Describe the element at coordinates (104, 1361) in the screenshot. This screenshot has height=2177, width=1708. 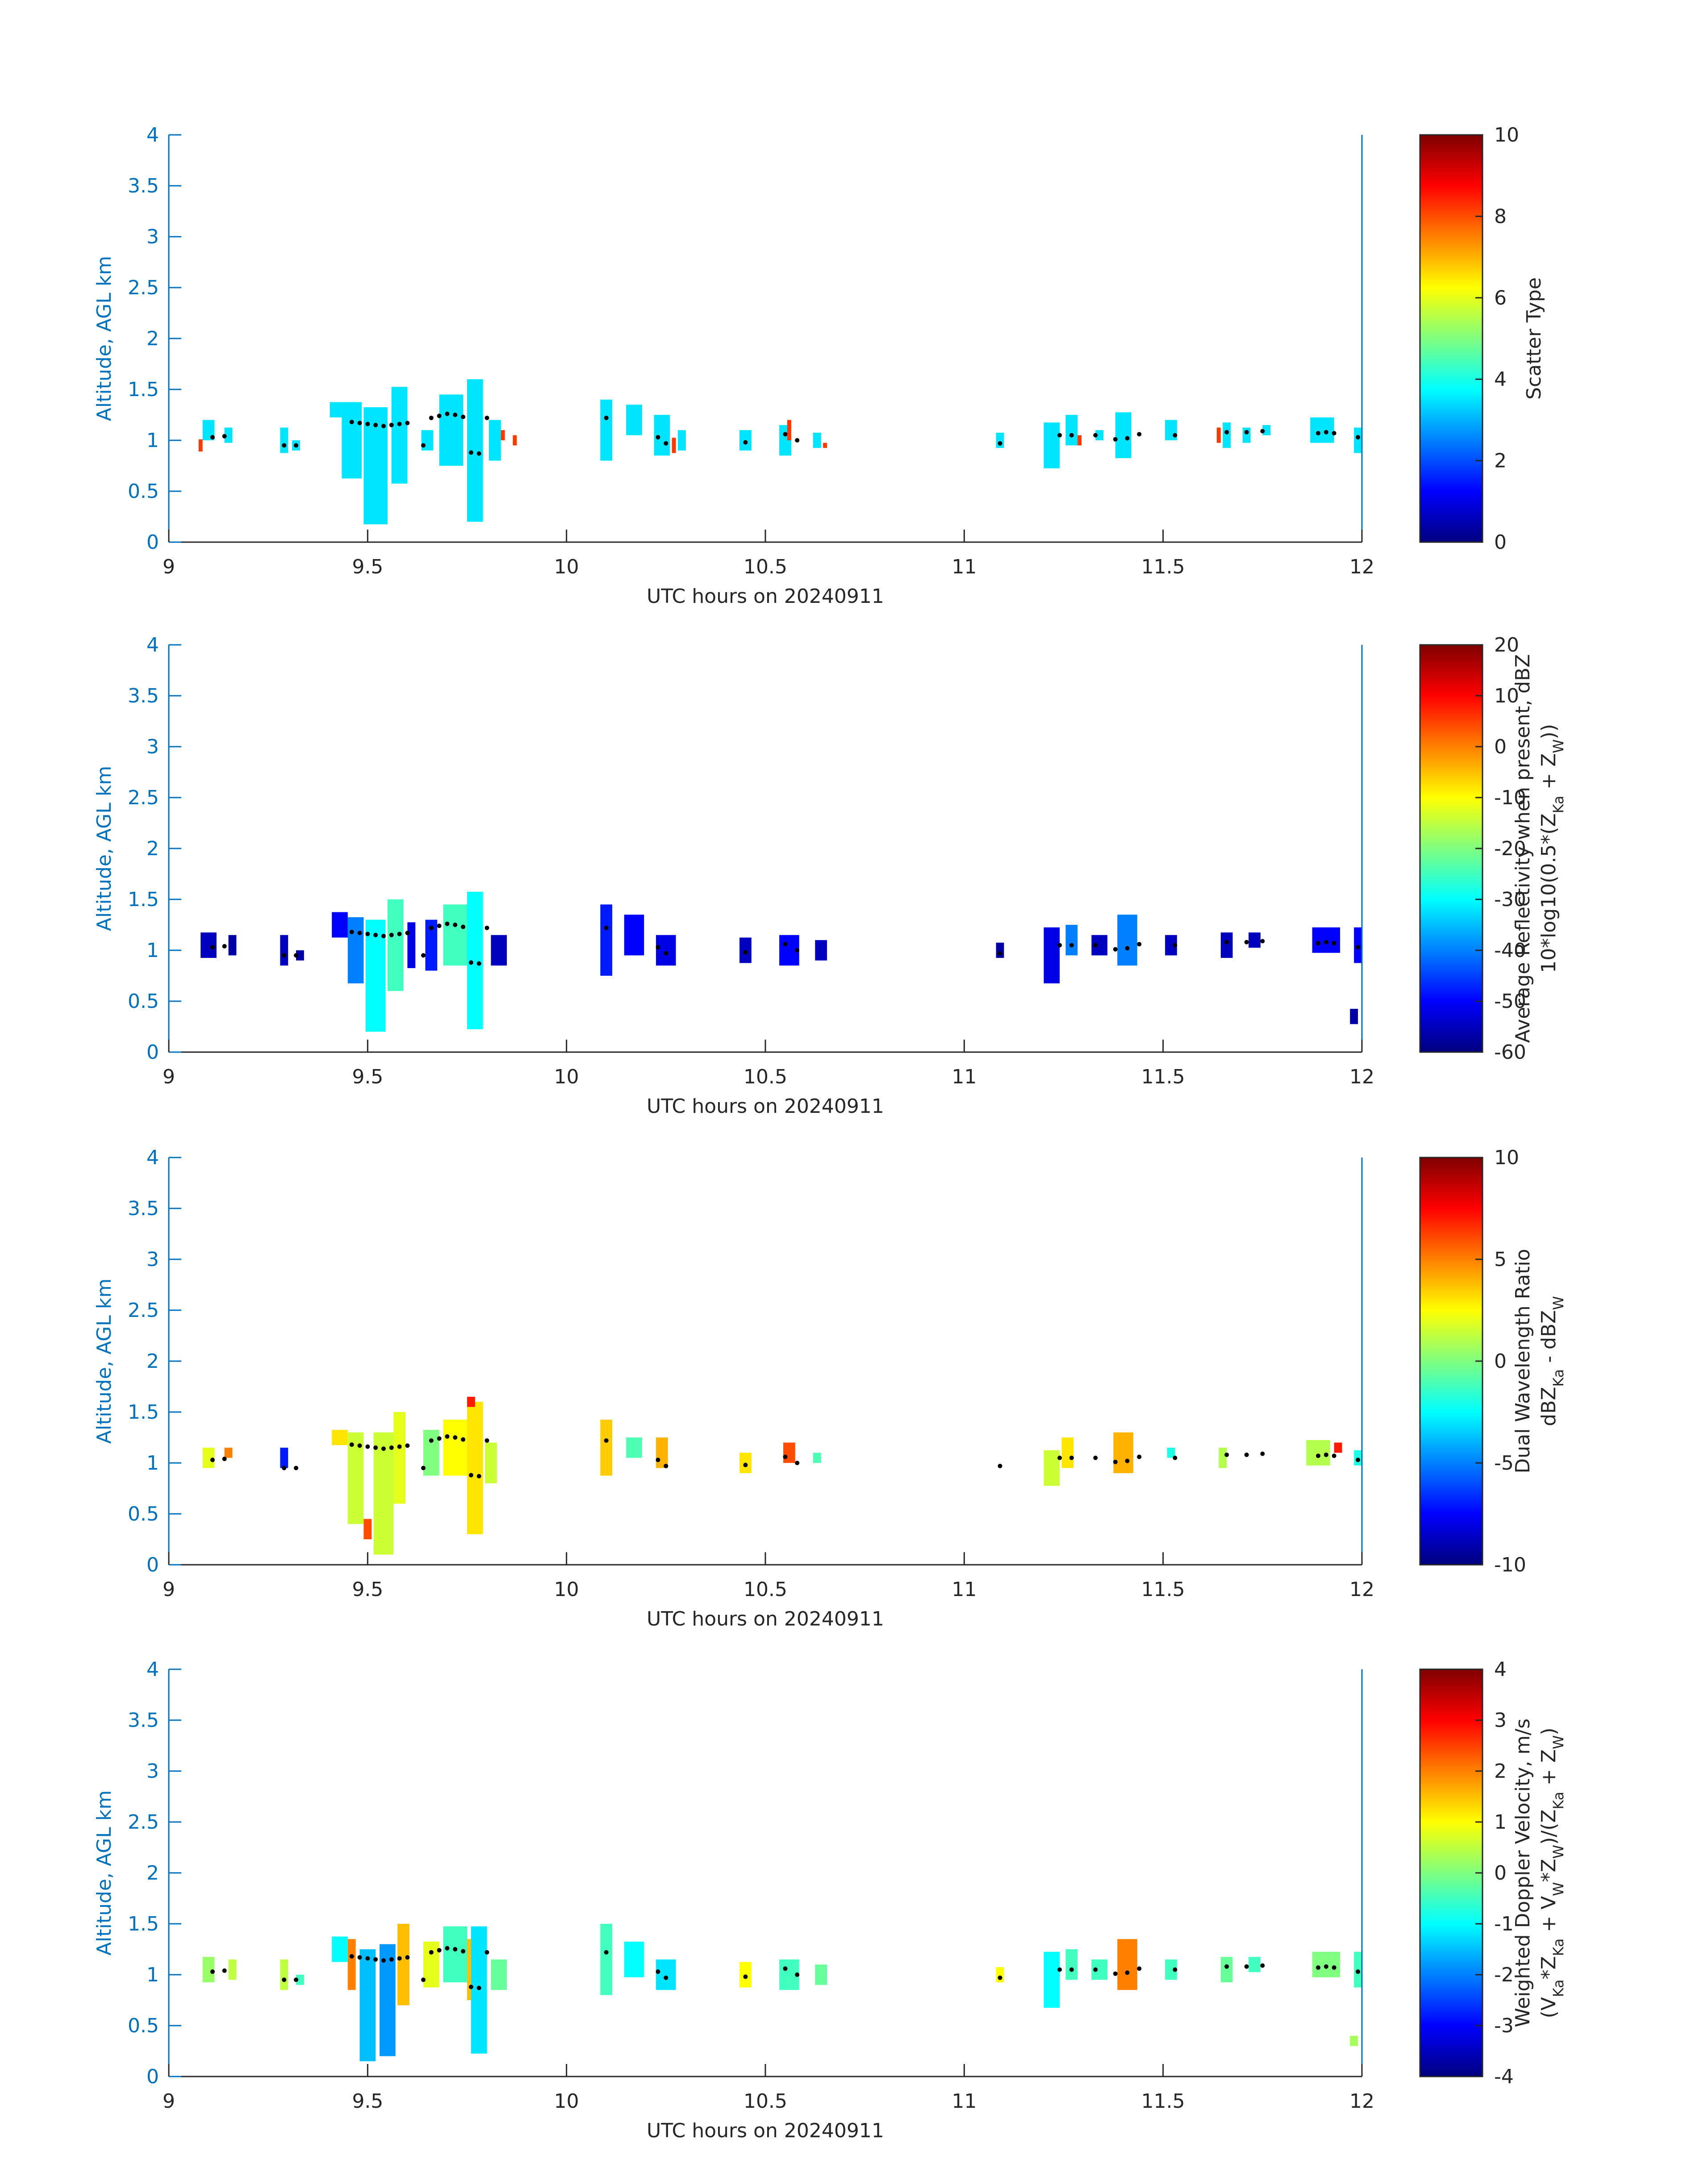
I see `y-axis-label: Altitude, AGL km` at that location.